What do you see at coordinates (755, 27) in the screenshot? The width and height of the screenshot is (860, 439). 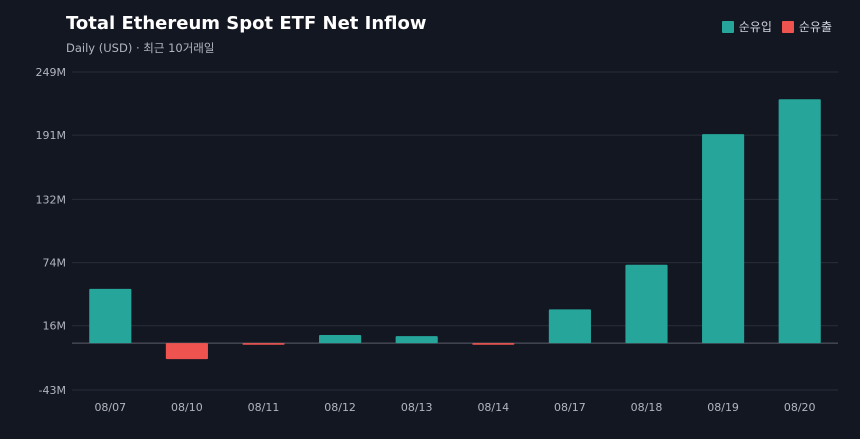 I see `legend-label-inflow: 순유입` at bounding box center [755, 27].